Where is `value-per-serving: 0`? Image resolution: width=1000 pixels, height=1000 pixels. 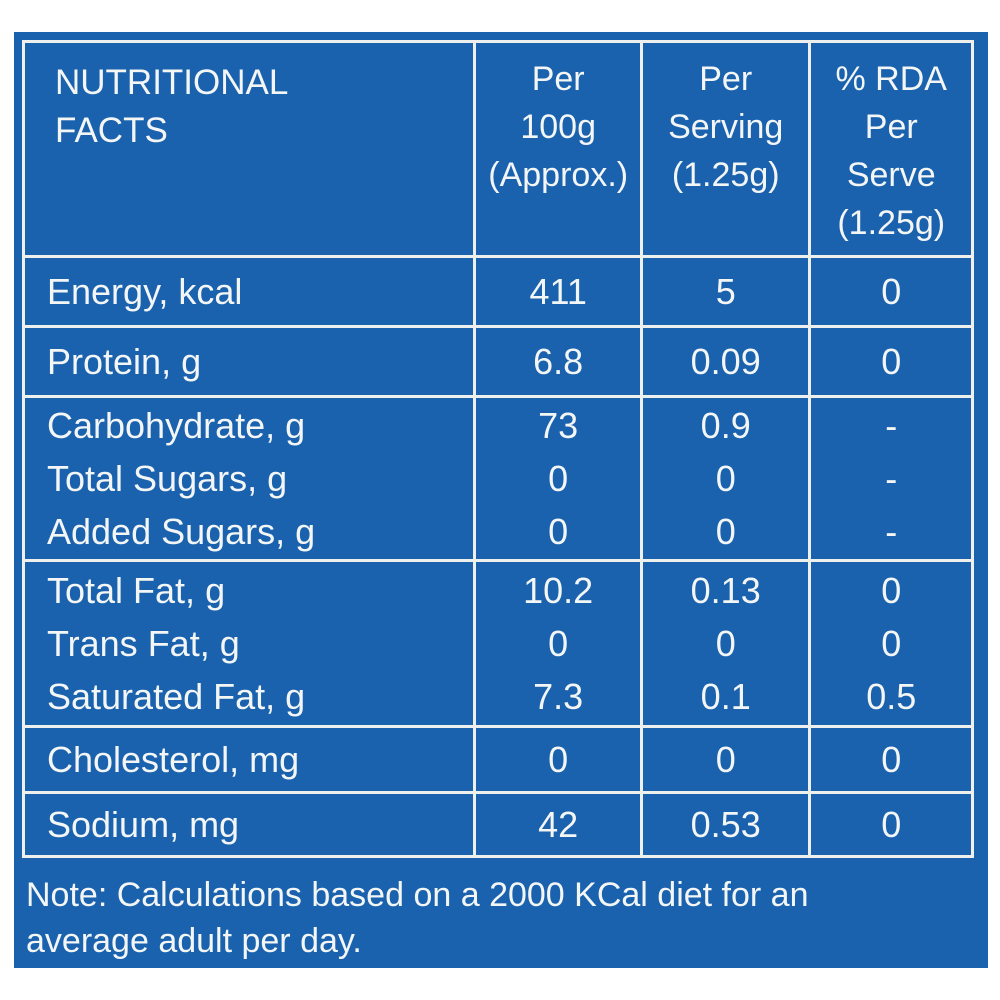
value-per-serving: 0 is located at coordinates (725, 759).